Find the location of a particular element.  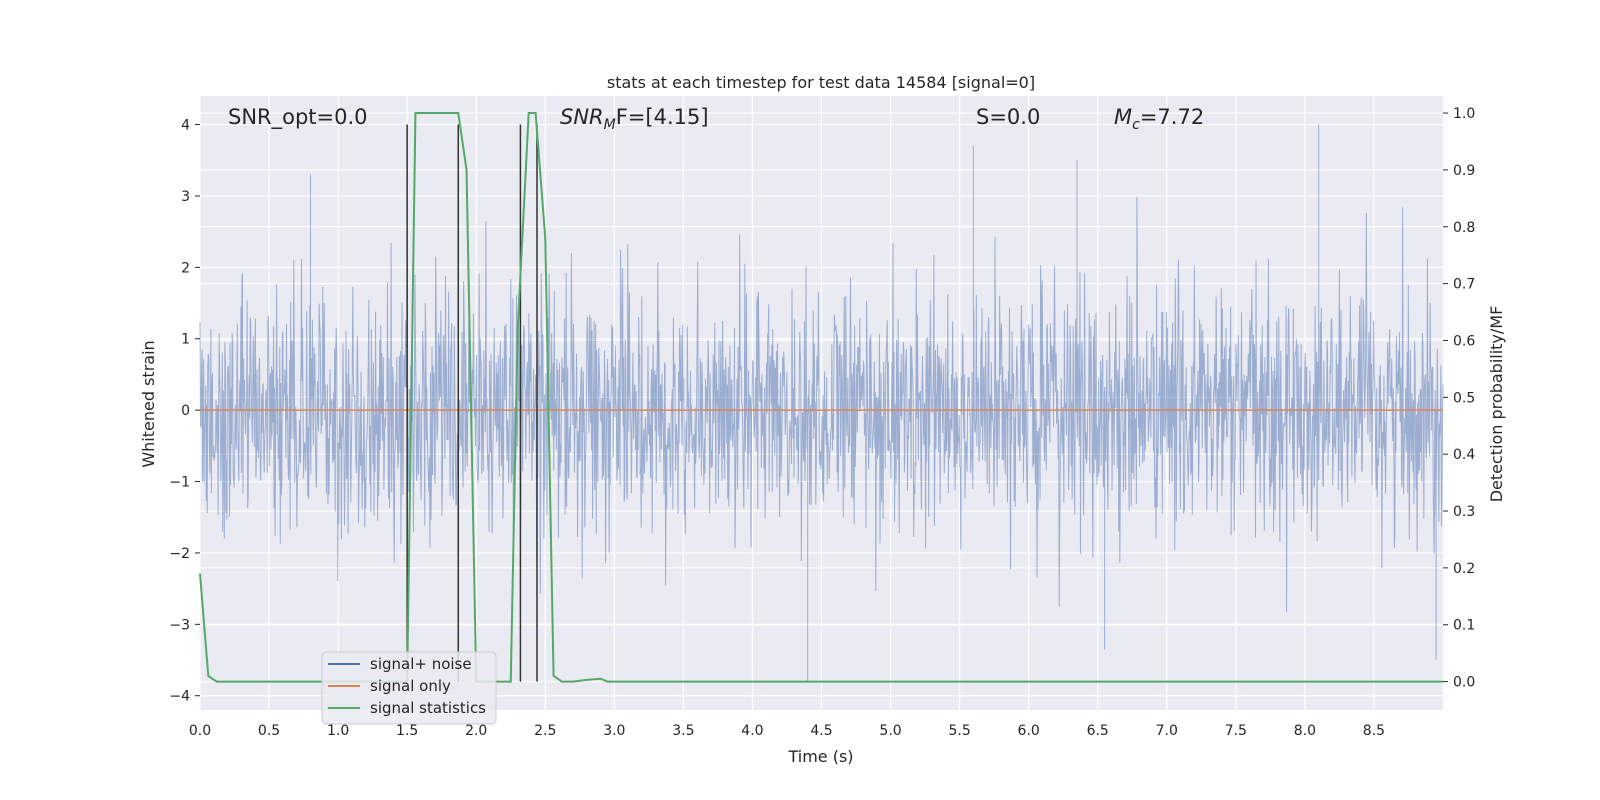

annotation-mc: Mc=7.72 is located at coordinates (1159, 119).